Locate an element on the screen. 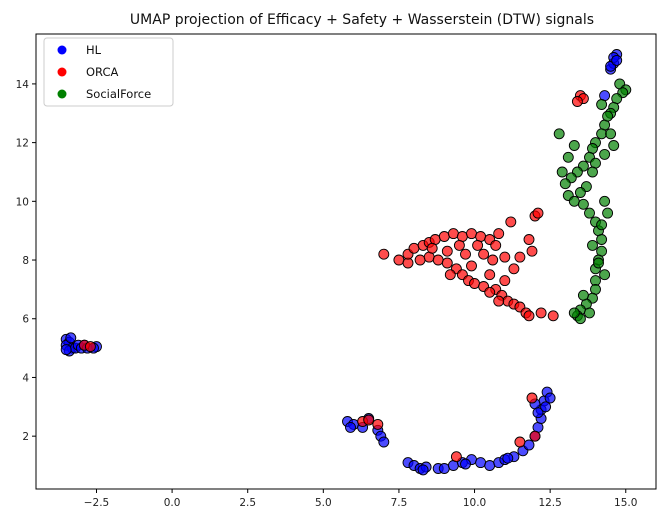  y-tick-label: 6 is located at coordinates (25, 320).